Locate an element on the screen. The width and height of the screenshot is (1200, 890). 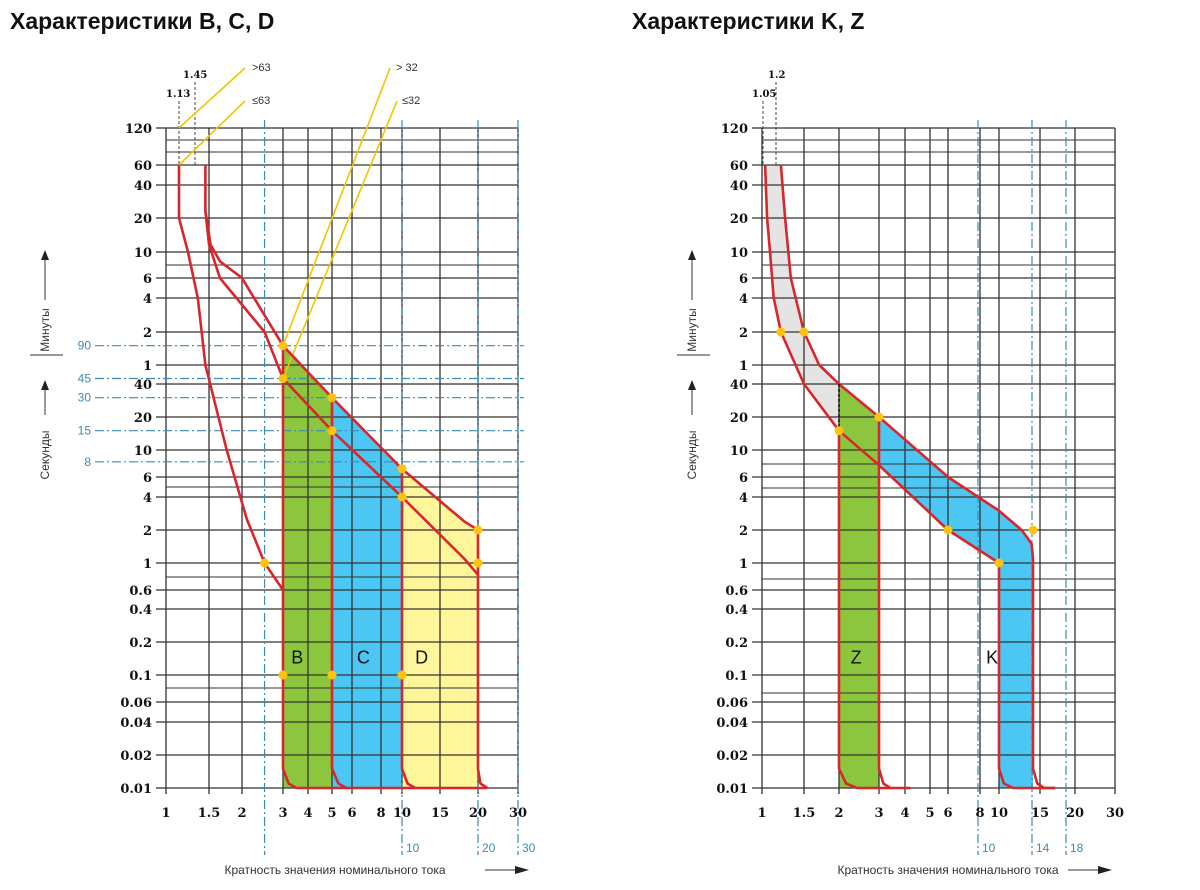
region-label-C: C is located at coordinates (363, 658).